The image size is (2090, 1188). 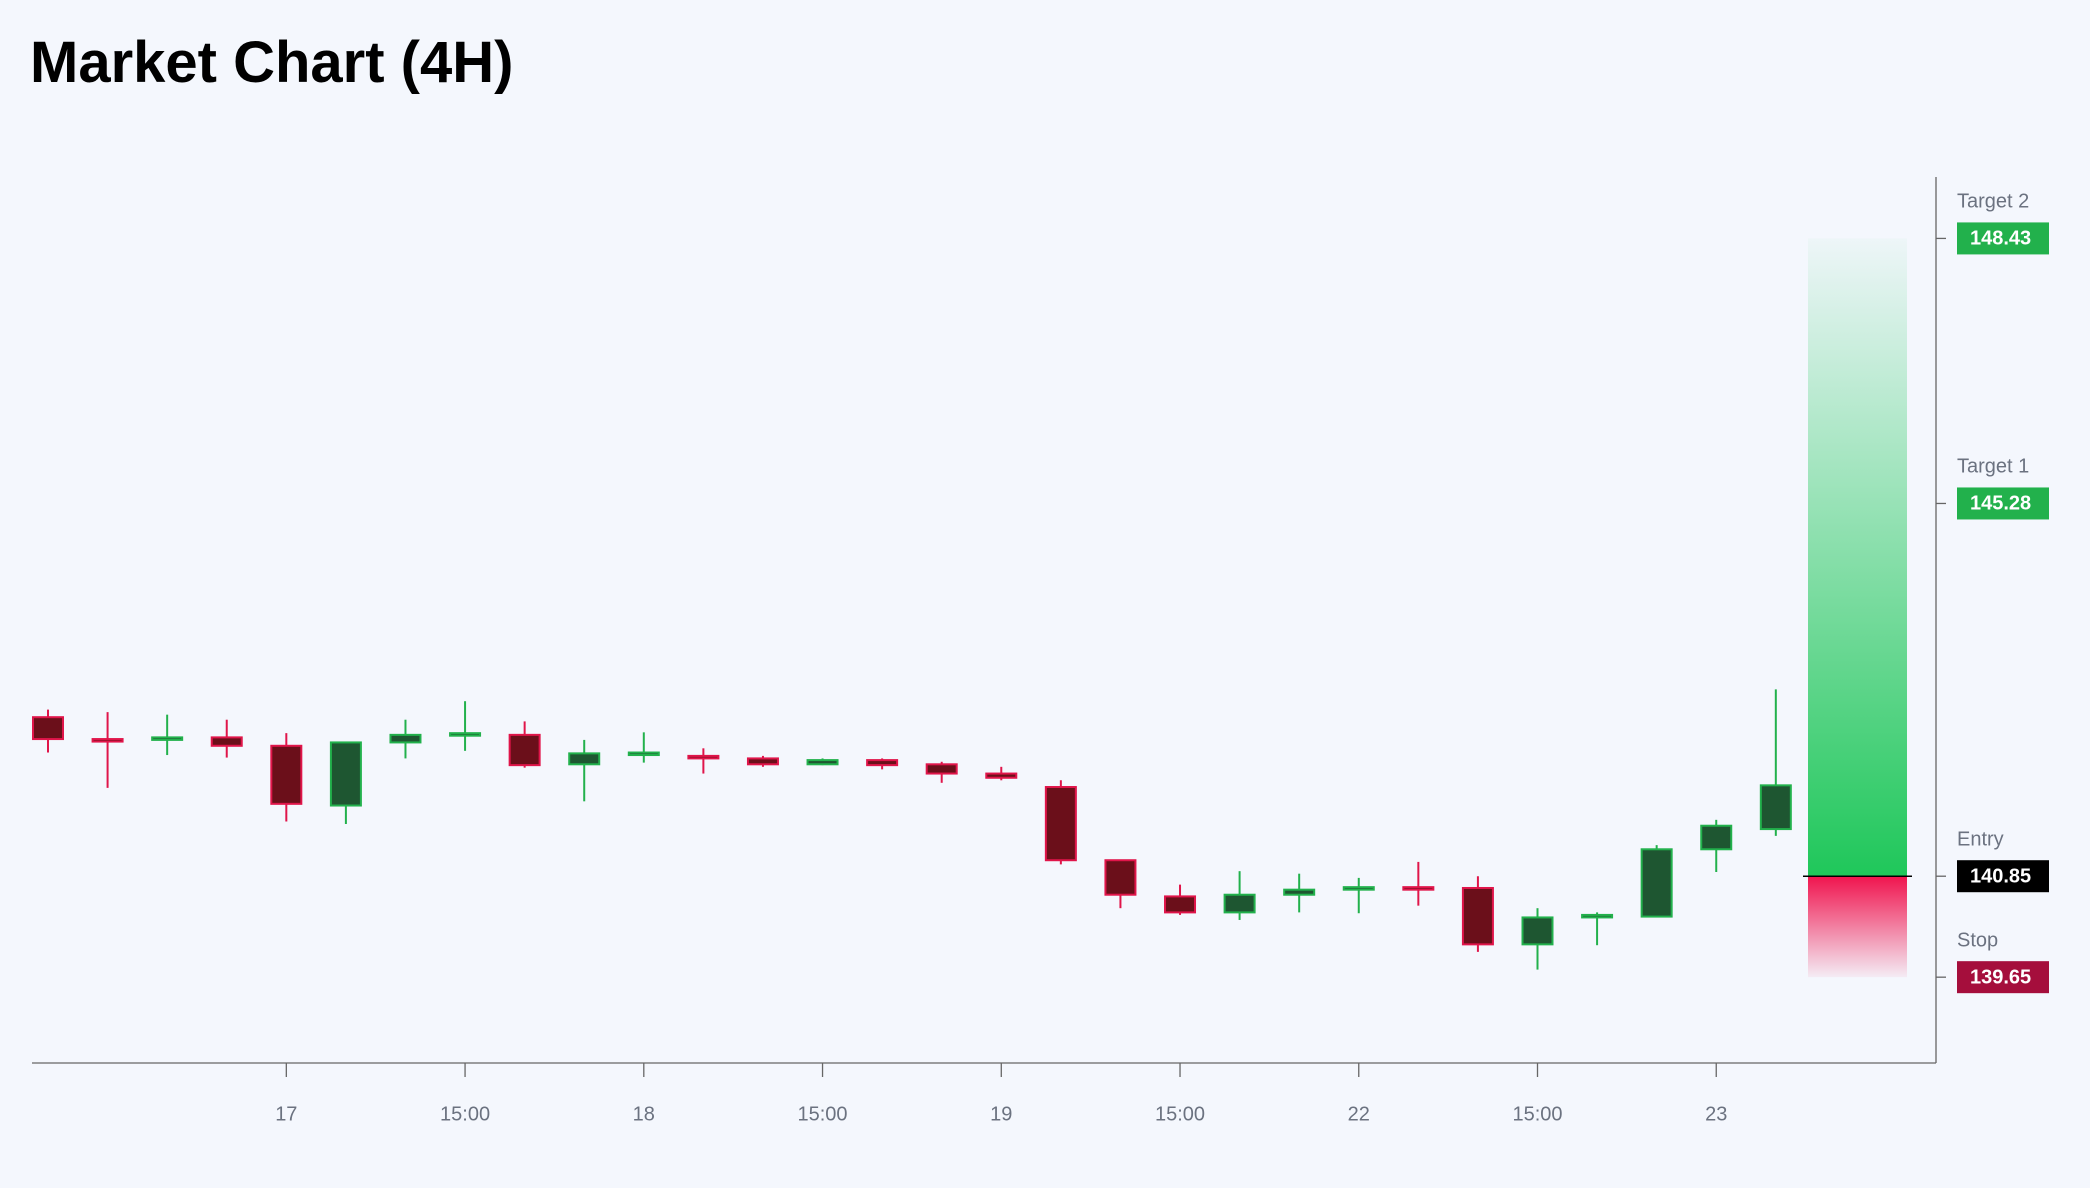 I want to click on level-label: Entry, so click(x=1980, y=839).